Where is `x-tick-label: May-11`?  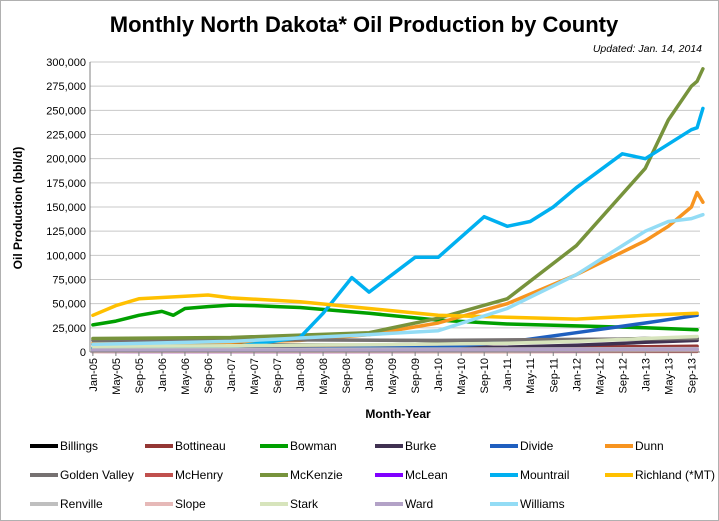
x-tick-label: May-11 is located at coordinates (531, 376).